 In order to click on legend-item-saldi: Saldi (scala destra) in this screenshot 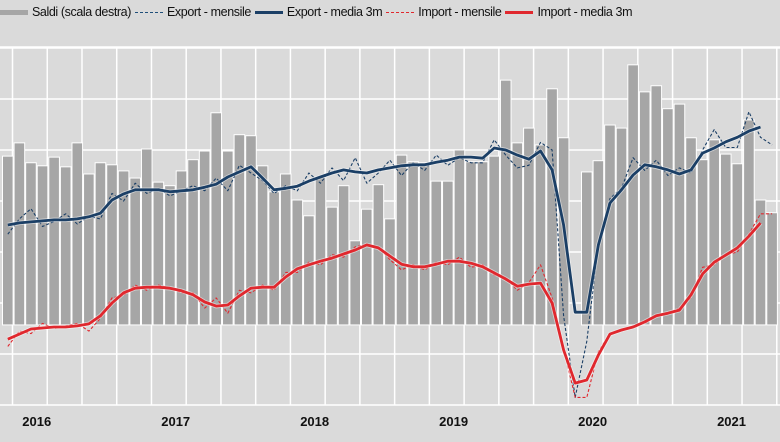, I will do `click(65, 12)`.